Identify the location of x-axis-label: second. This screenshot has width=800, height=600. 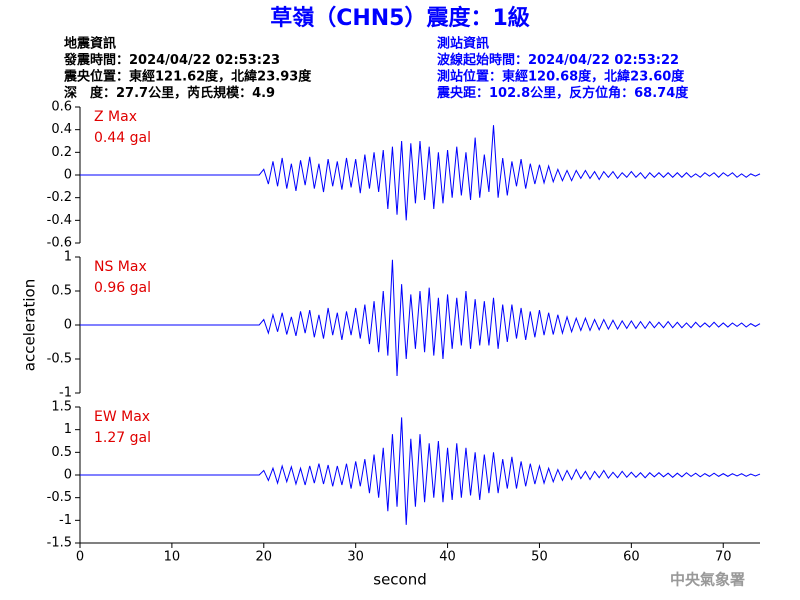
(400, 580).